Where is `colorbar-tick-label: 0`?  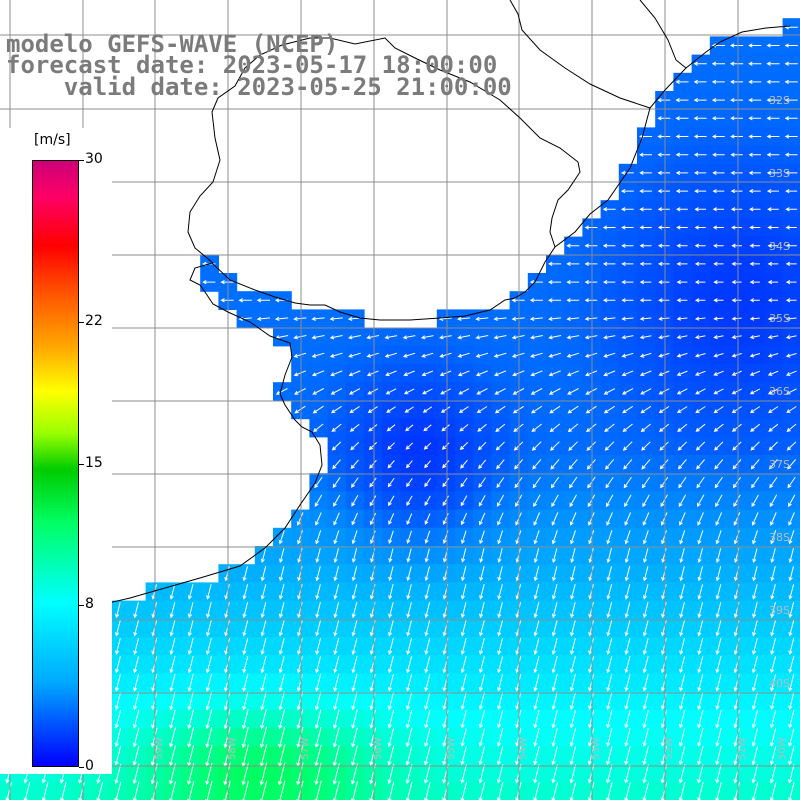 colorbar-tick-label: 0 is located at coordinates (89, 766).